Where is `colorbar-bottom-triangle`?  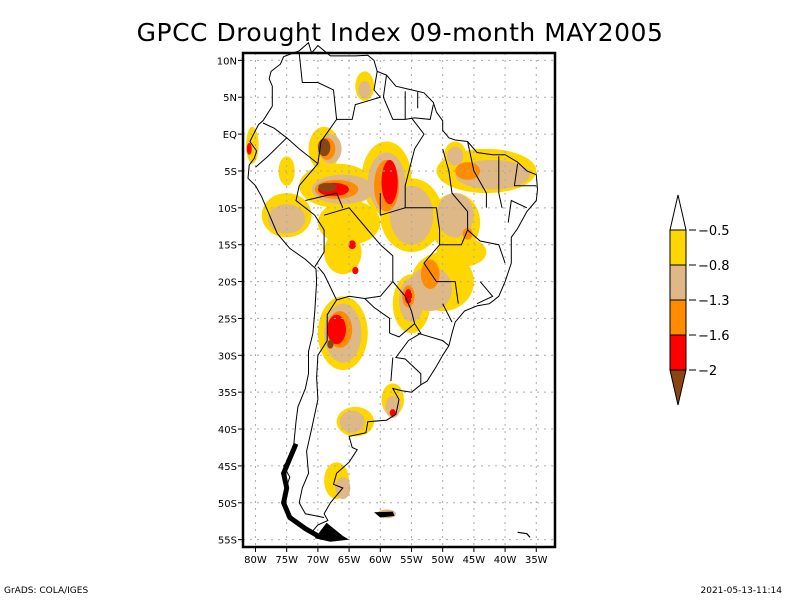 colorbar-bottom-triangle is located at coordinates (678, 387).